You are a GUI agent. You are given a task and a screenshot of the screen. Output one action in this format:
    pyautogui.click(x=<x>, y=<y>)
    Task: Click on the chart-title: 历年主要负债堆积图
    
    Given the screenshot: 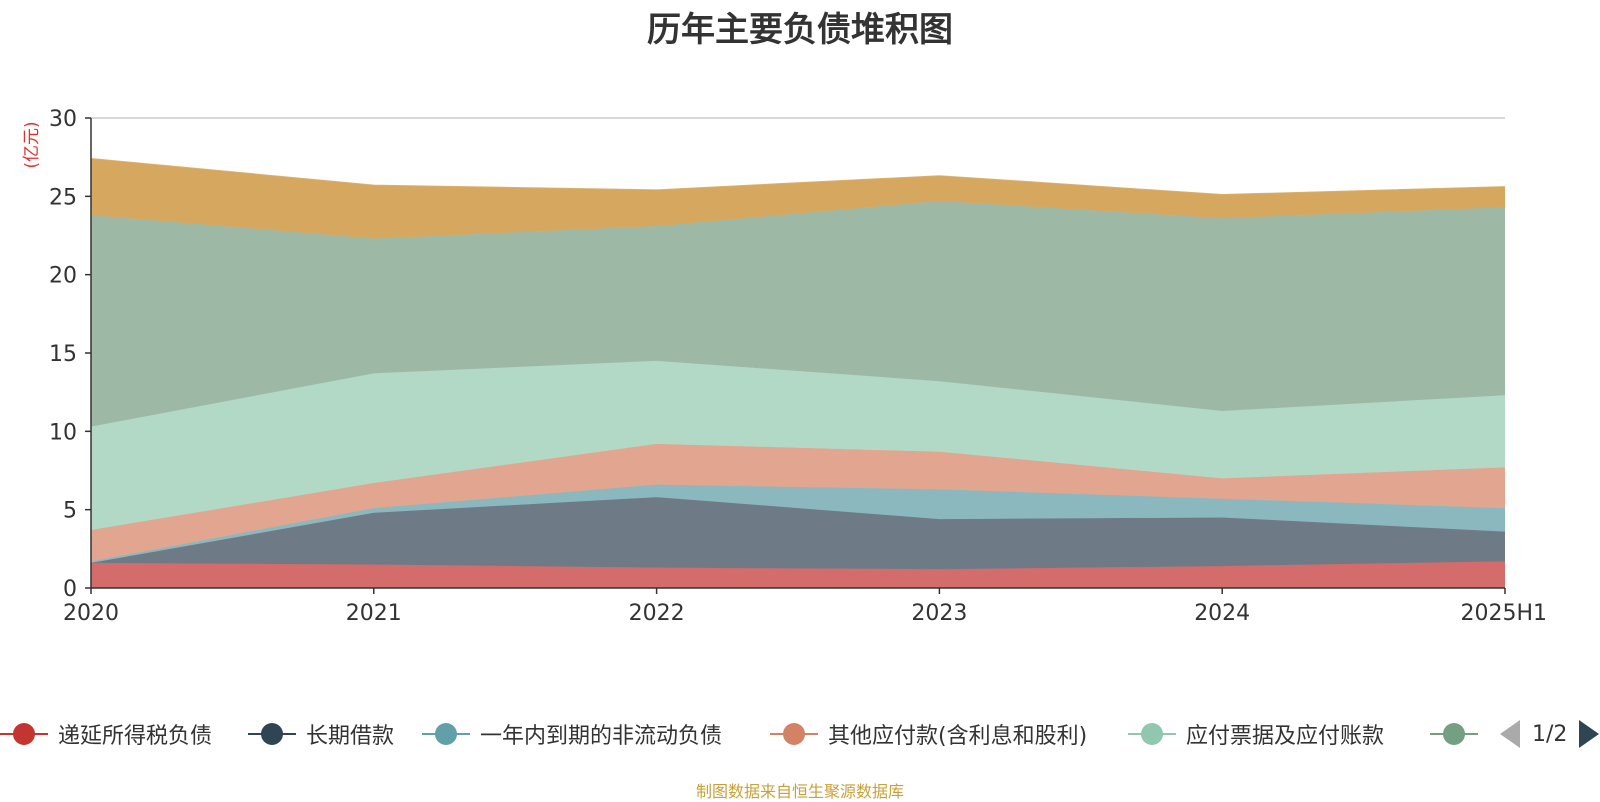 What is the action you would take?
    pyautogui.click(x=800, y=30)
    